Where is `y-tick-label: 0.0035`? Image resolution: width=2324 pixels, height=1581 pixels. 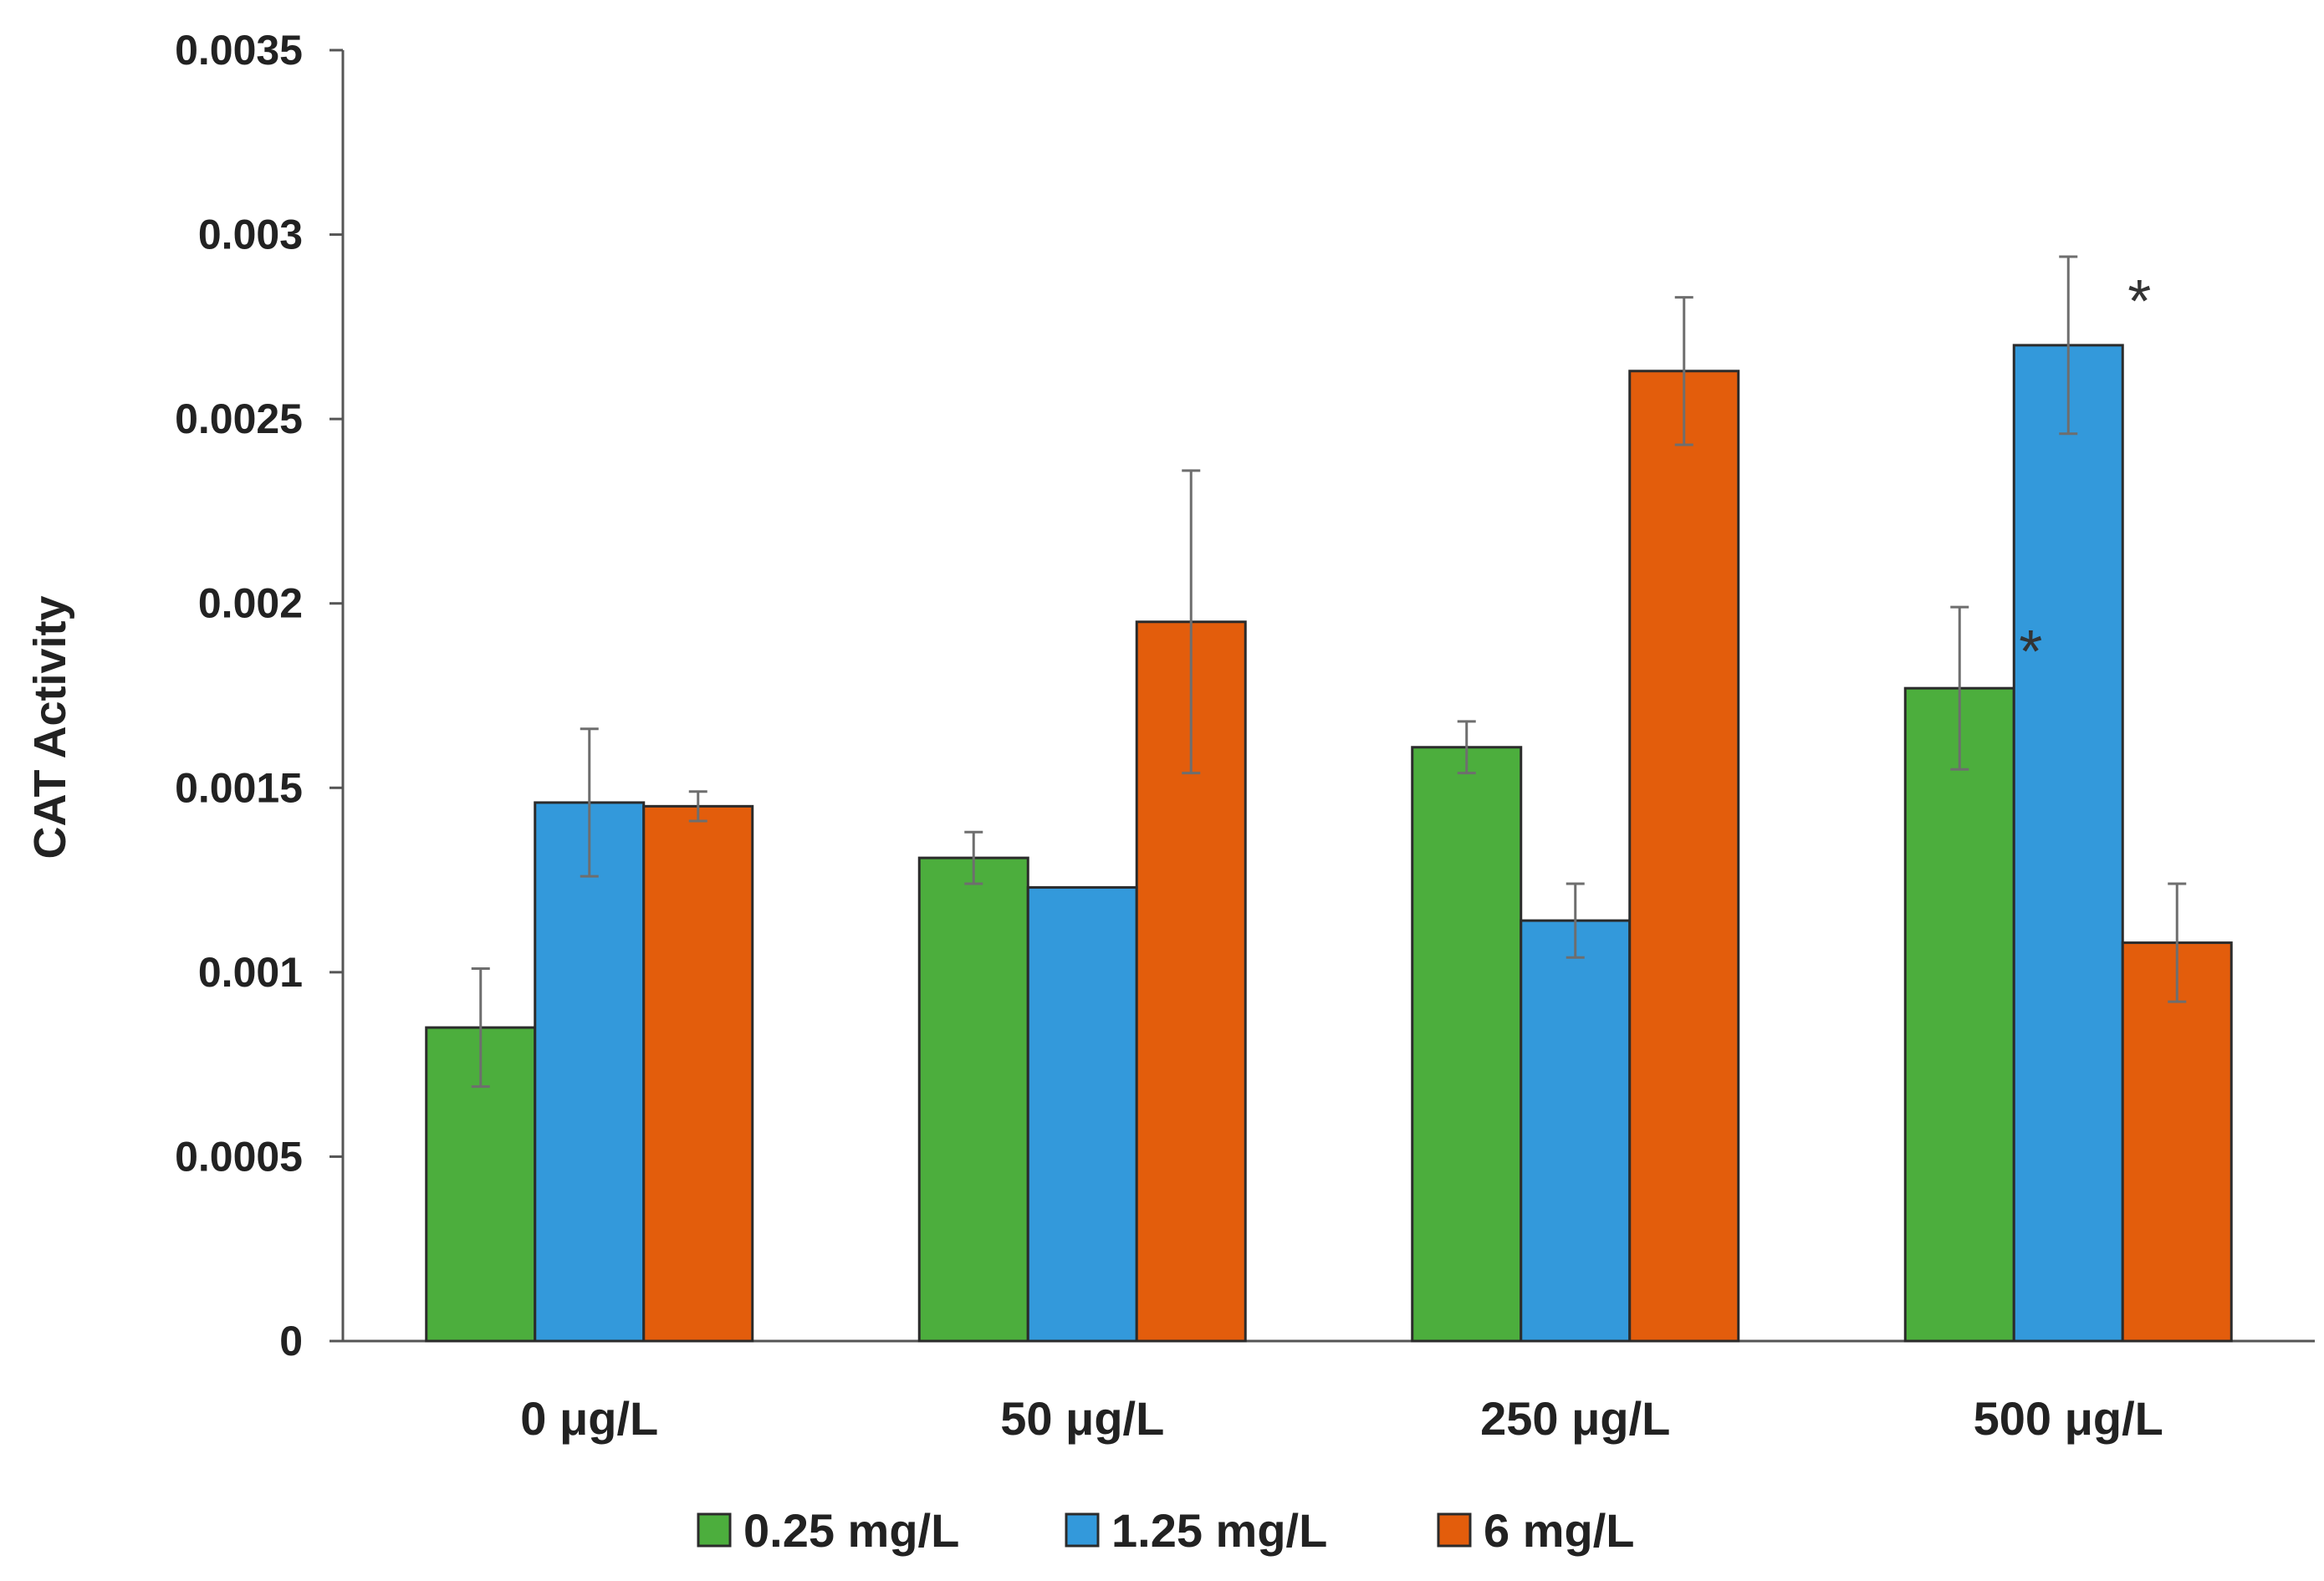 y-tick-label: 0.0035 is located at coordinates (239, 50).